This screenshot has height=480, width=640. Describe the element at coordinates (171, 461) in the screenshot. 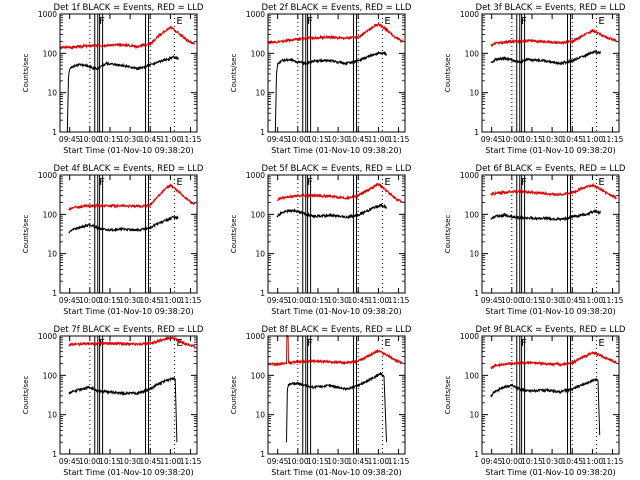

I see `x-tick-label-7: 11:00` at that location.